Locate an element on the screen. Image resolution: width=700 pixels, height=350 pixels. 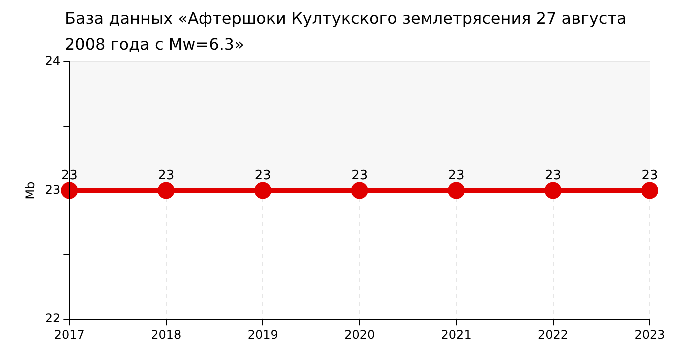
y-tick-label: 24 is located at coordinates (53, 61).